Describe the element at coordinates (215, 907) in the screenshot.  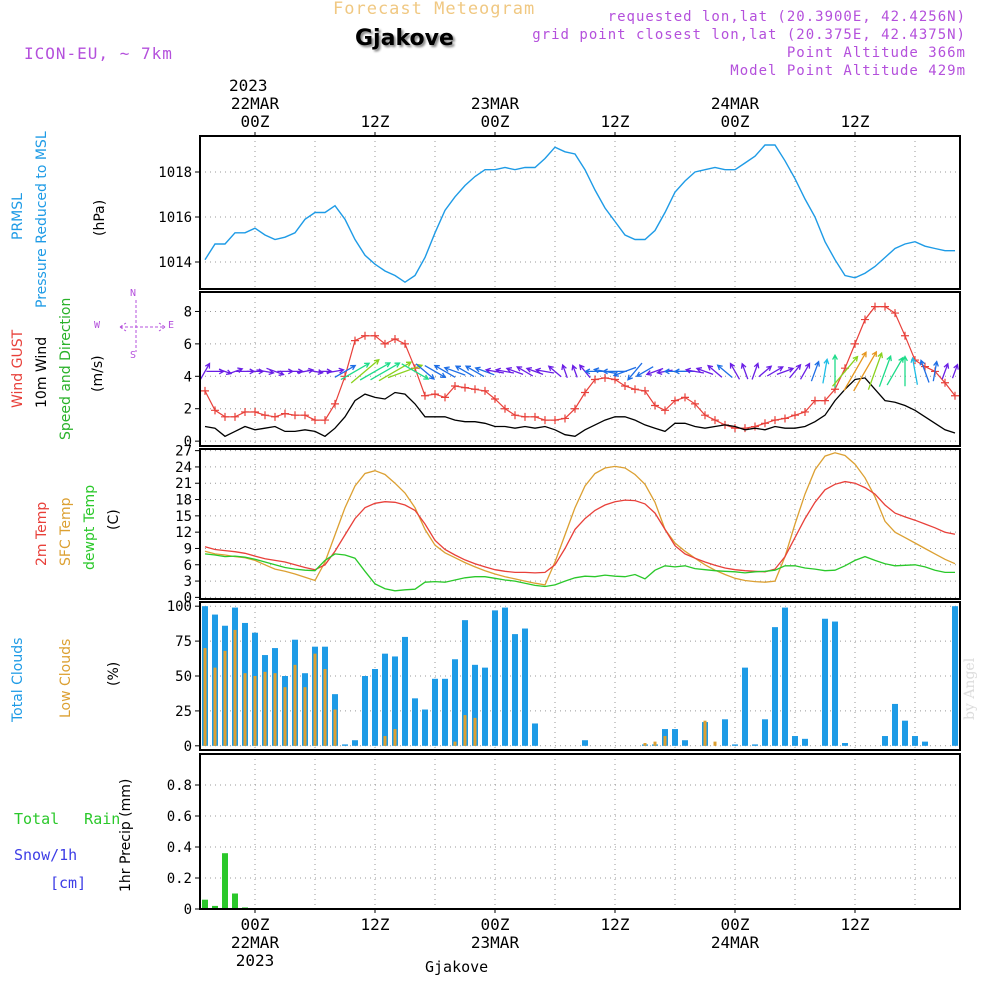
I see `rain-bar` at that location.